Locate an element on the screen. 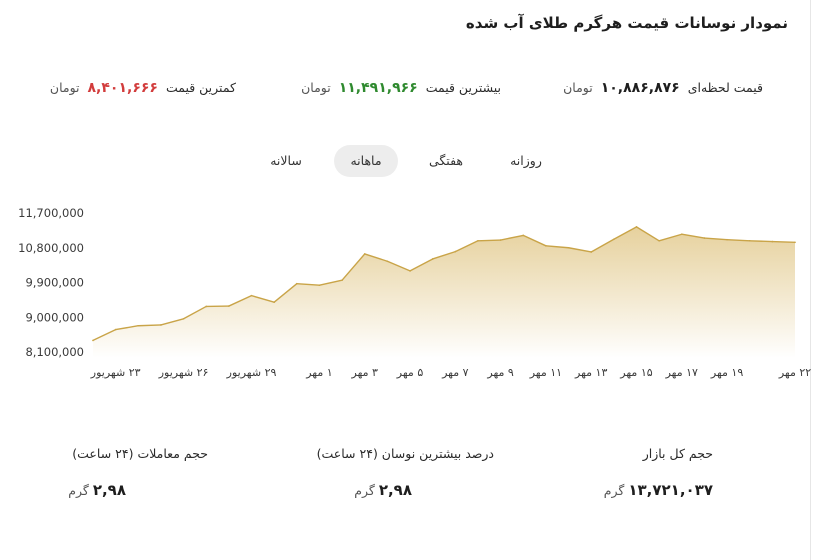 The height and width of the screenshot is (560, 814). lowest-price-unit: تومان is located at coordinates (64, 87).